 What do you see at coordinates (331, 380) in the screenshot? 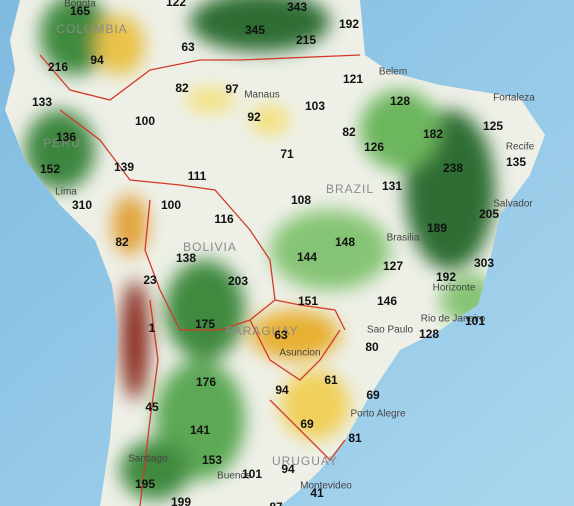
I see `rainfall-label: 61` at bounding box center [331, 380].